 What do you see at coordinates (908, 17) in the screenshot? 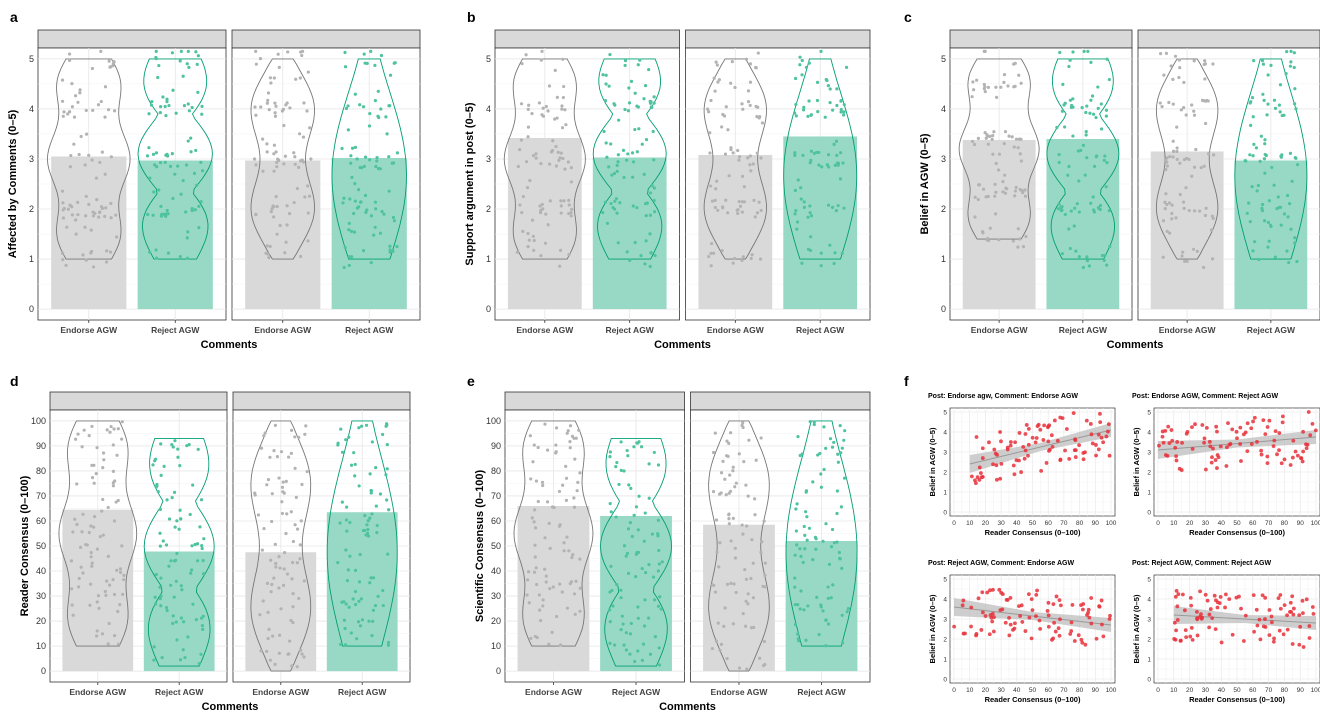
I see `panel-letter: c` at bounding box center [908, 17].